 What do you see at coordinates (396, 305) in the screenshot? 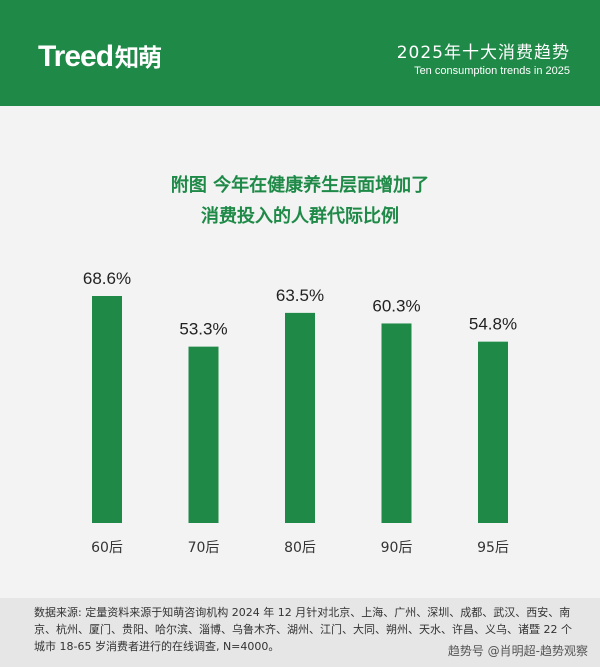
I see `data-label-90后: 60.3%` at bounding box center [396, 305].